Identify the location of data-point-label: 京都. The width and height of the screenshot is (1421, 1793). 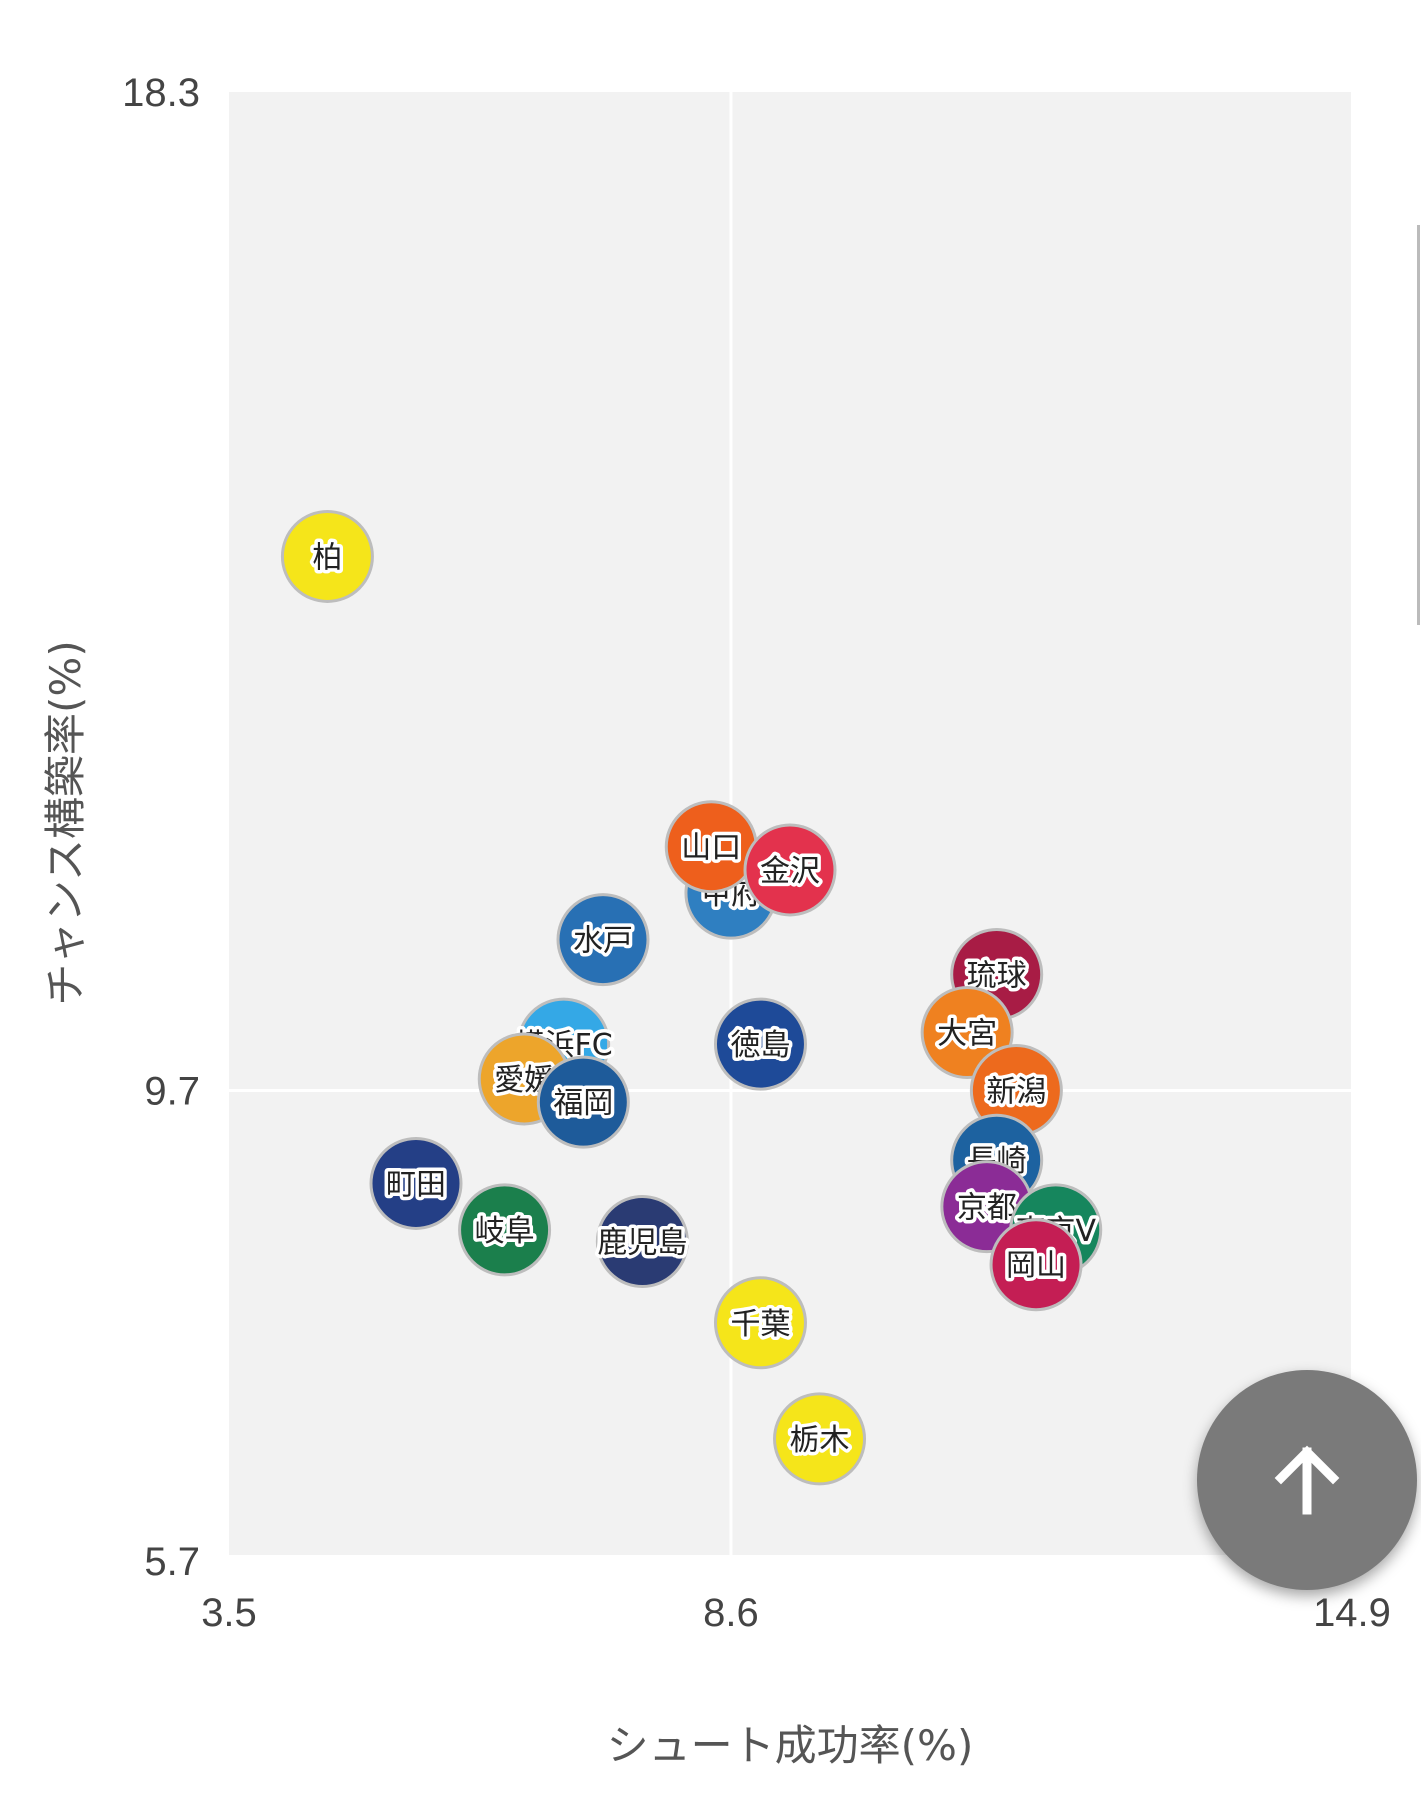
(987, 1208).